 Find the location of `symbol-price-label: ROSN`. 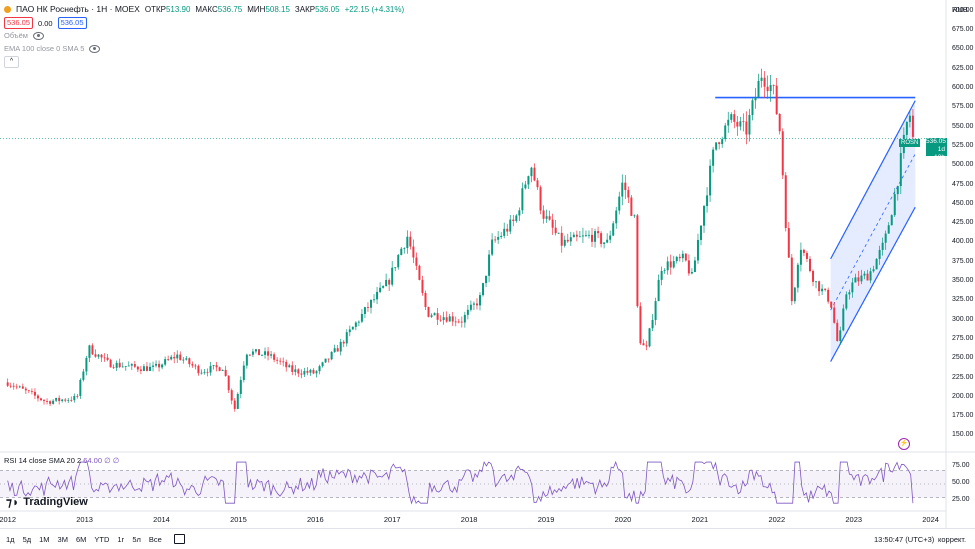

symbol-price-label: ROSN is located at coordinates (910, 143).